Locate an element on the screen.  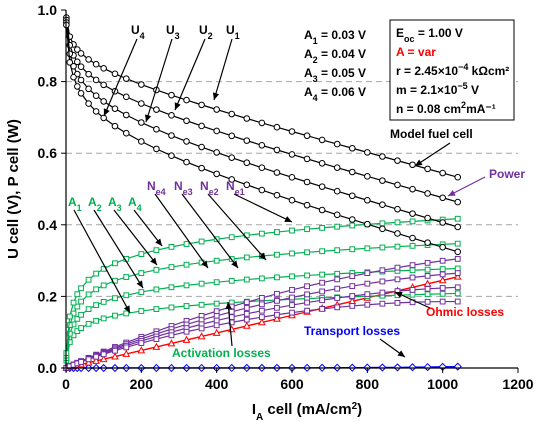
arrow-power is located at coordinates (466, 186).